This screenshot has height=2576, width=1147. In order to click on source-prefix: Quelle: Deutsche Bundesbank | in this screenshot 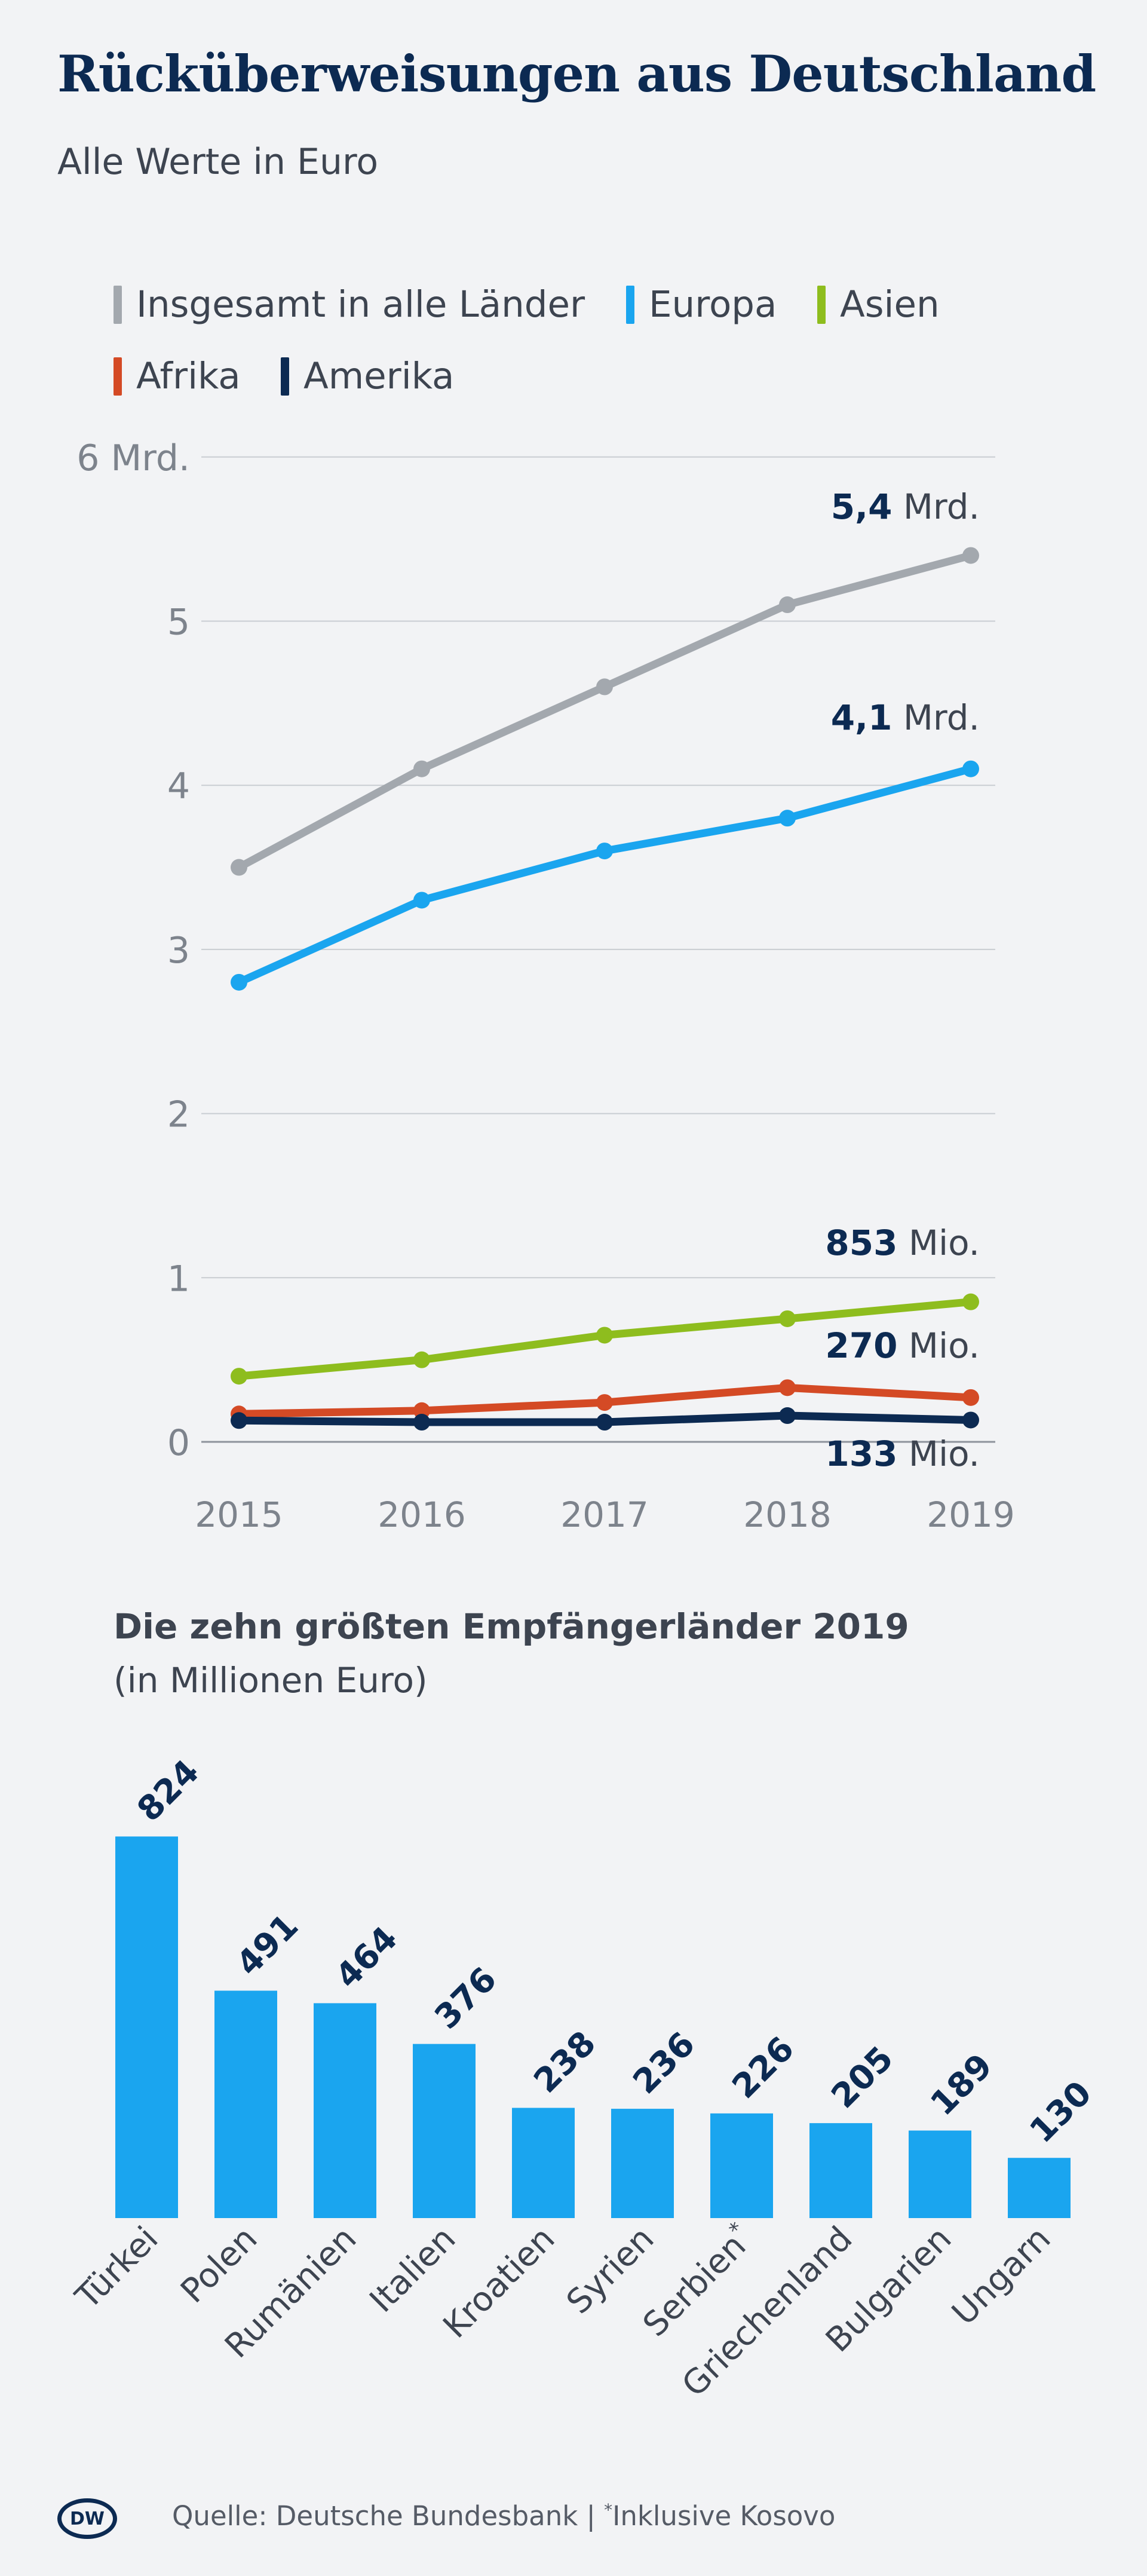, I will do `click(388, 2516)`.